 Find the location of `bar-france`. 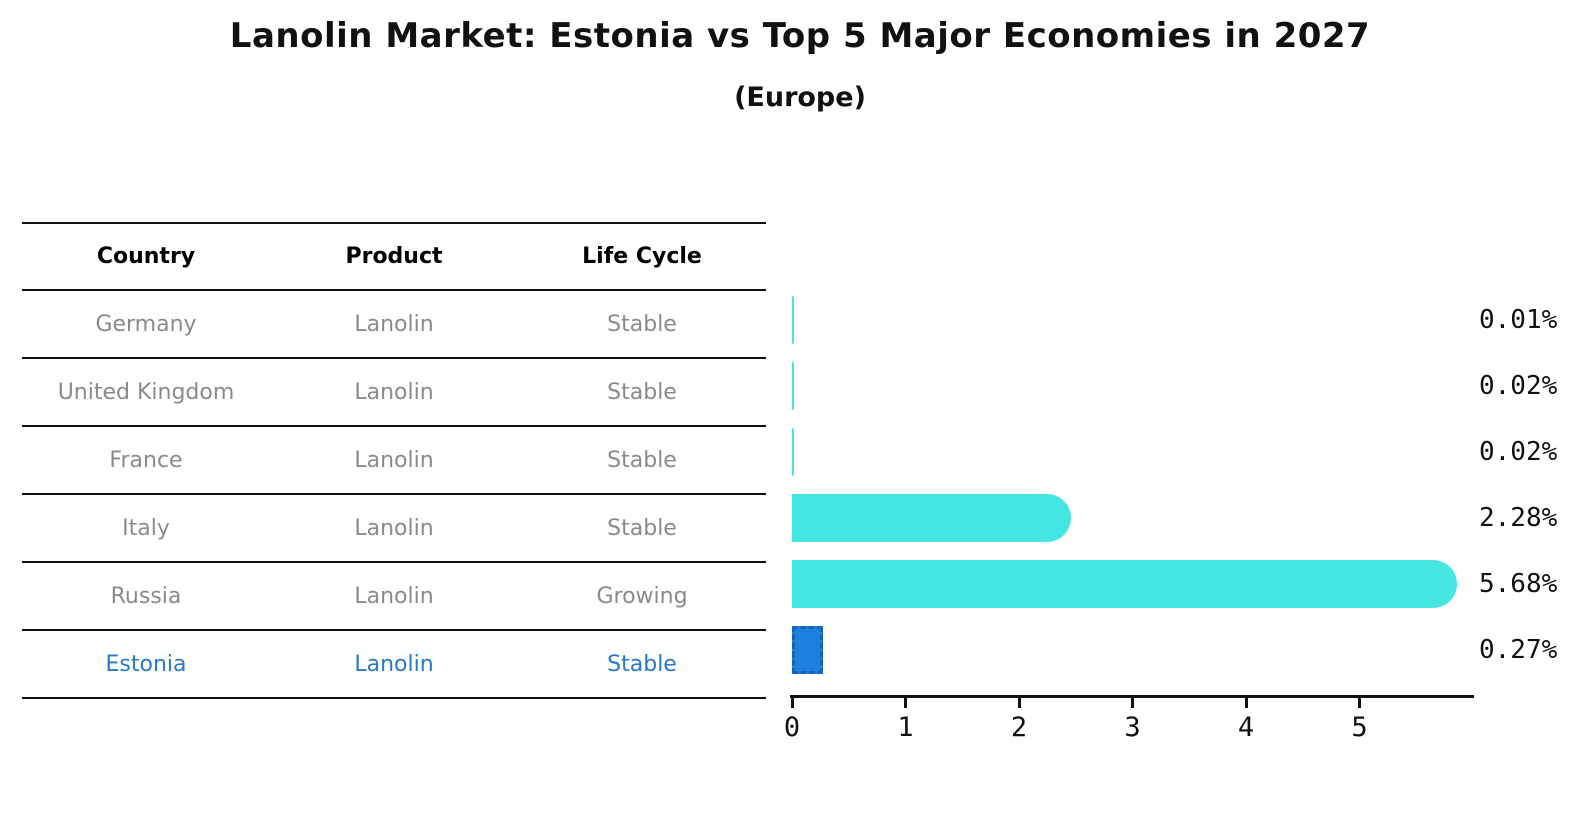

bar-france is located at coordinates (793, 452).